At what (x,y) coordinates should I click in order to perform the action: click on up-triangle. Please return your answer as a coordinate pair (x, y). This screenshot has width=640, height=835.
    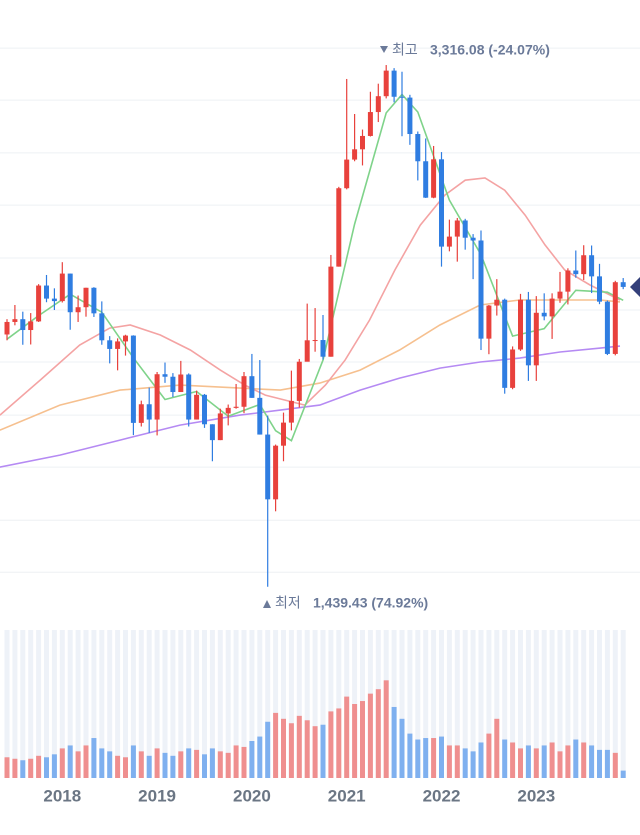
    Looking at the image, I should click on (267, 604).